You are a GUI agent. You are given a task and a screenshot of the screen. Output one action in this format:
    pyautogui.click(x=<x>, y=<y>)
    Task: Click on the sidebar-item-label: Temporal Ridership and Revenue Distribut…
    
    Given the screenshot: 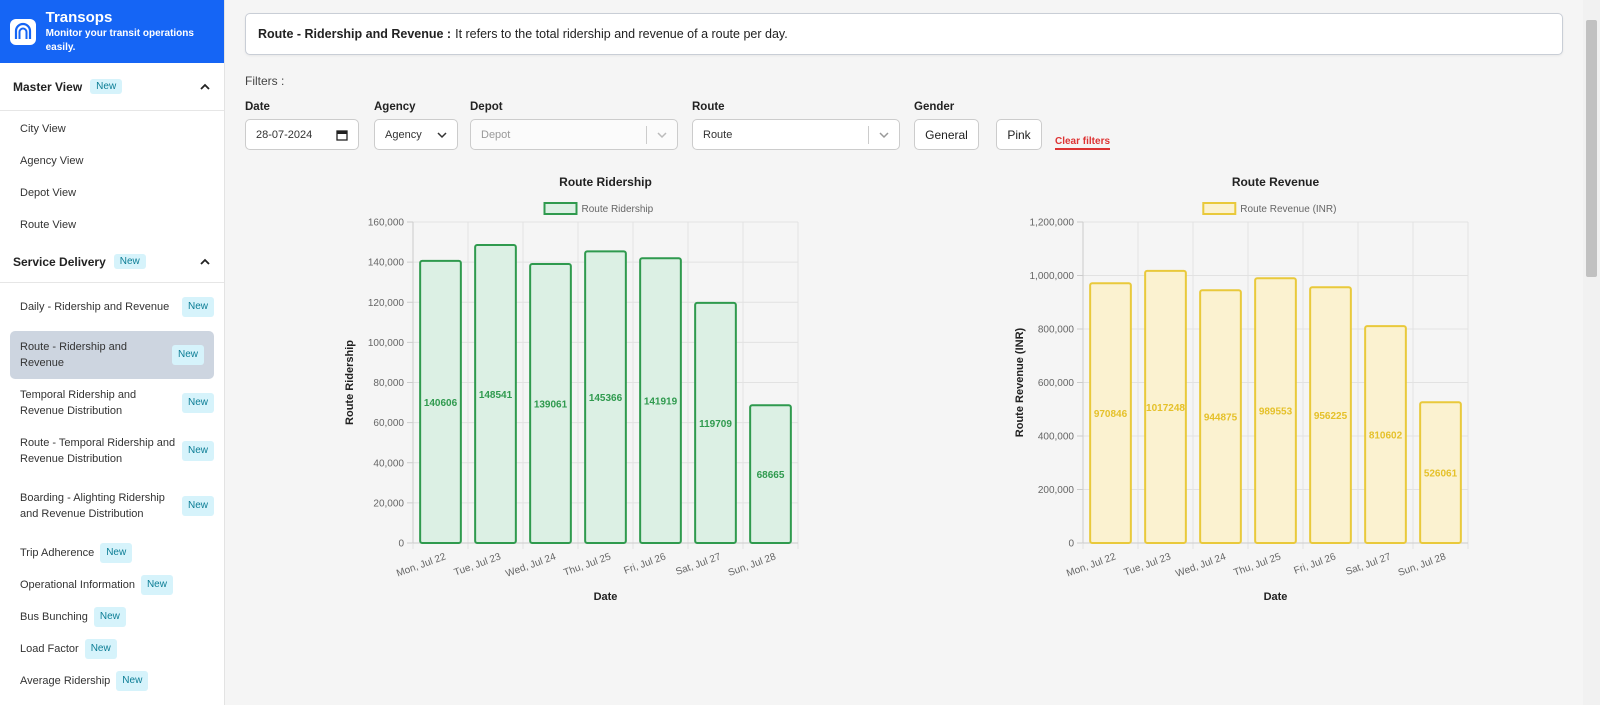 What is the action you would take?
    pyautogui.click(x=78, y=403)
    